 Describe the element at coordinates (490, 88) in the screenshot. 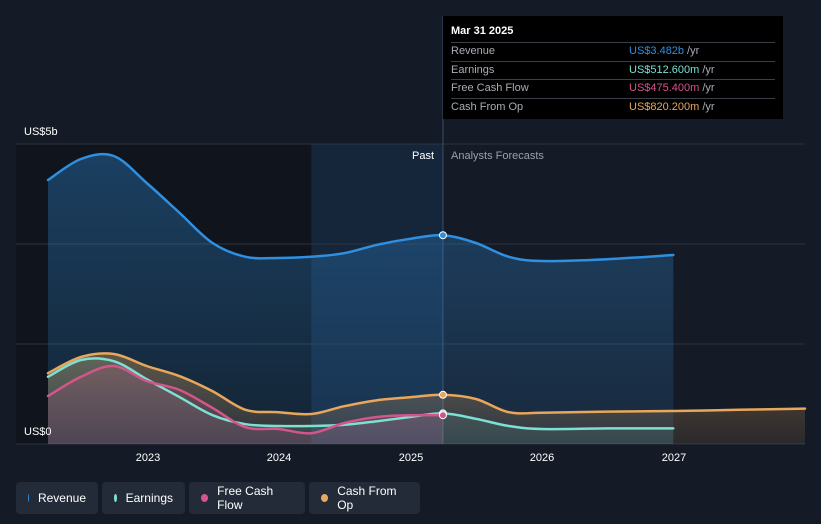

I see `tooltip-name: Free Cash Flow` at that location.